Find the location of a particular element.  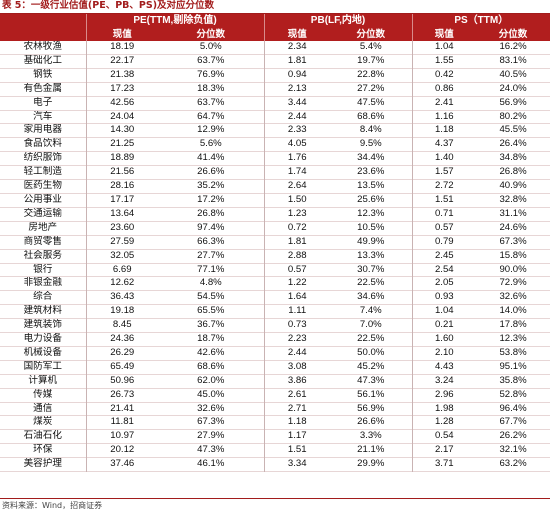

ps-current-cell: 2.17 is located at coordinates (444, 450).